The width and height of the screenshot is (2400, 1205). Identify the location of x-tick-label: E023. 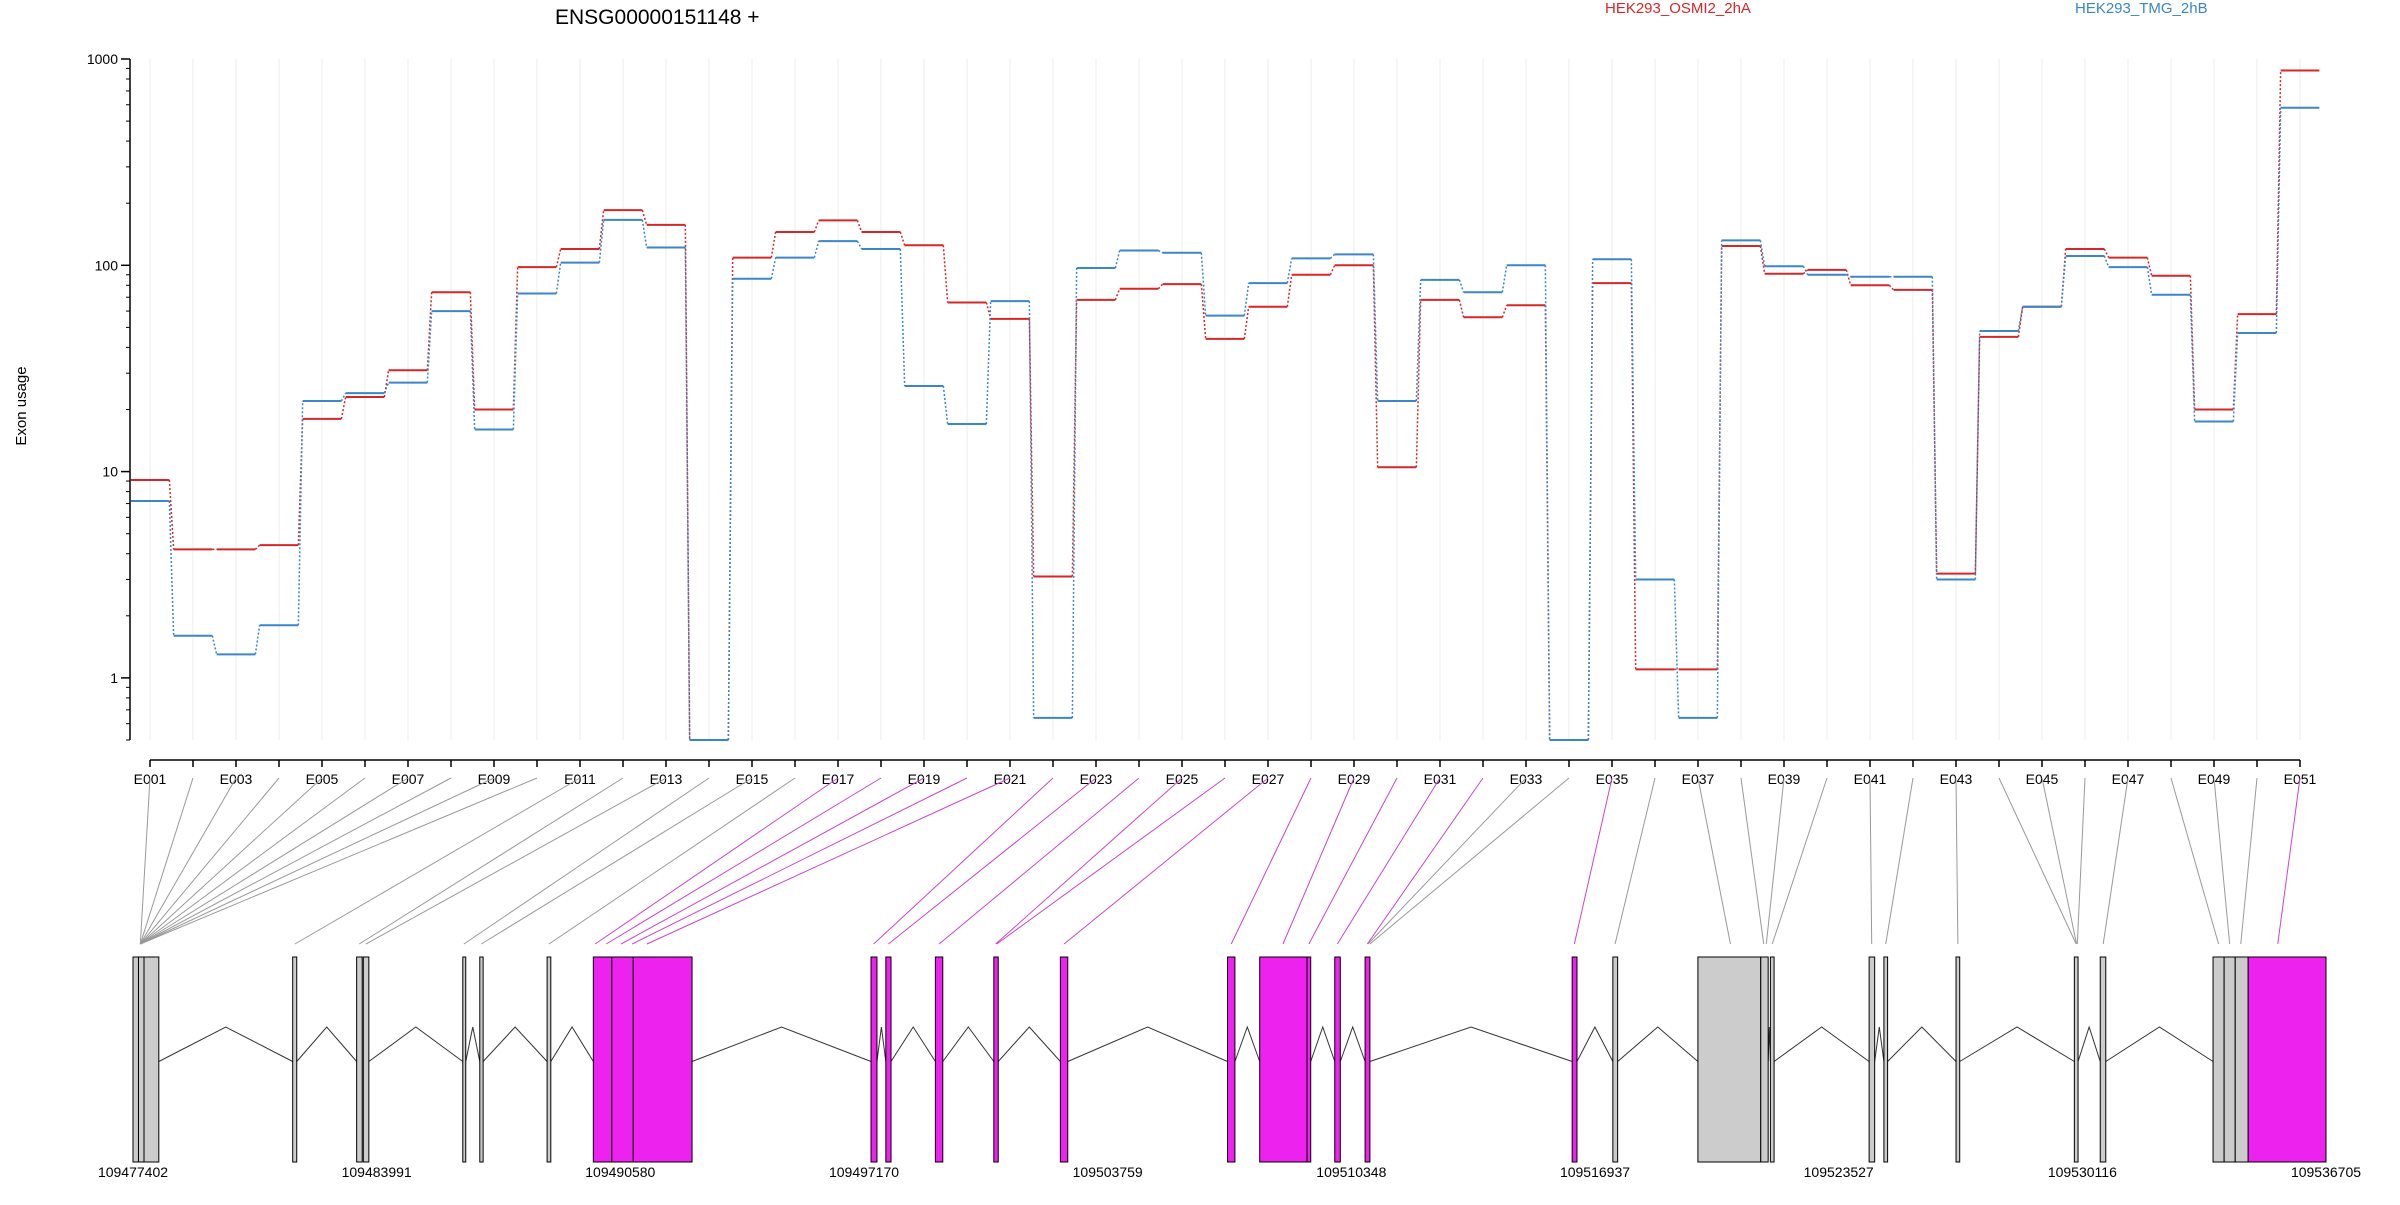
(1096, 779).